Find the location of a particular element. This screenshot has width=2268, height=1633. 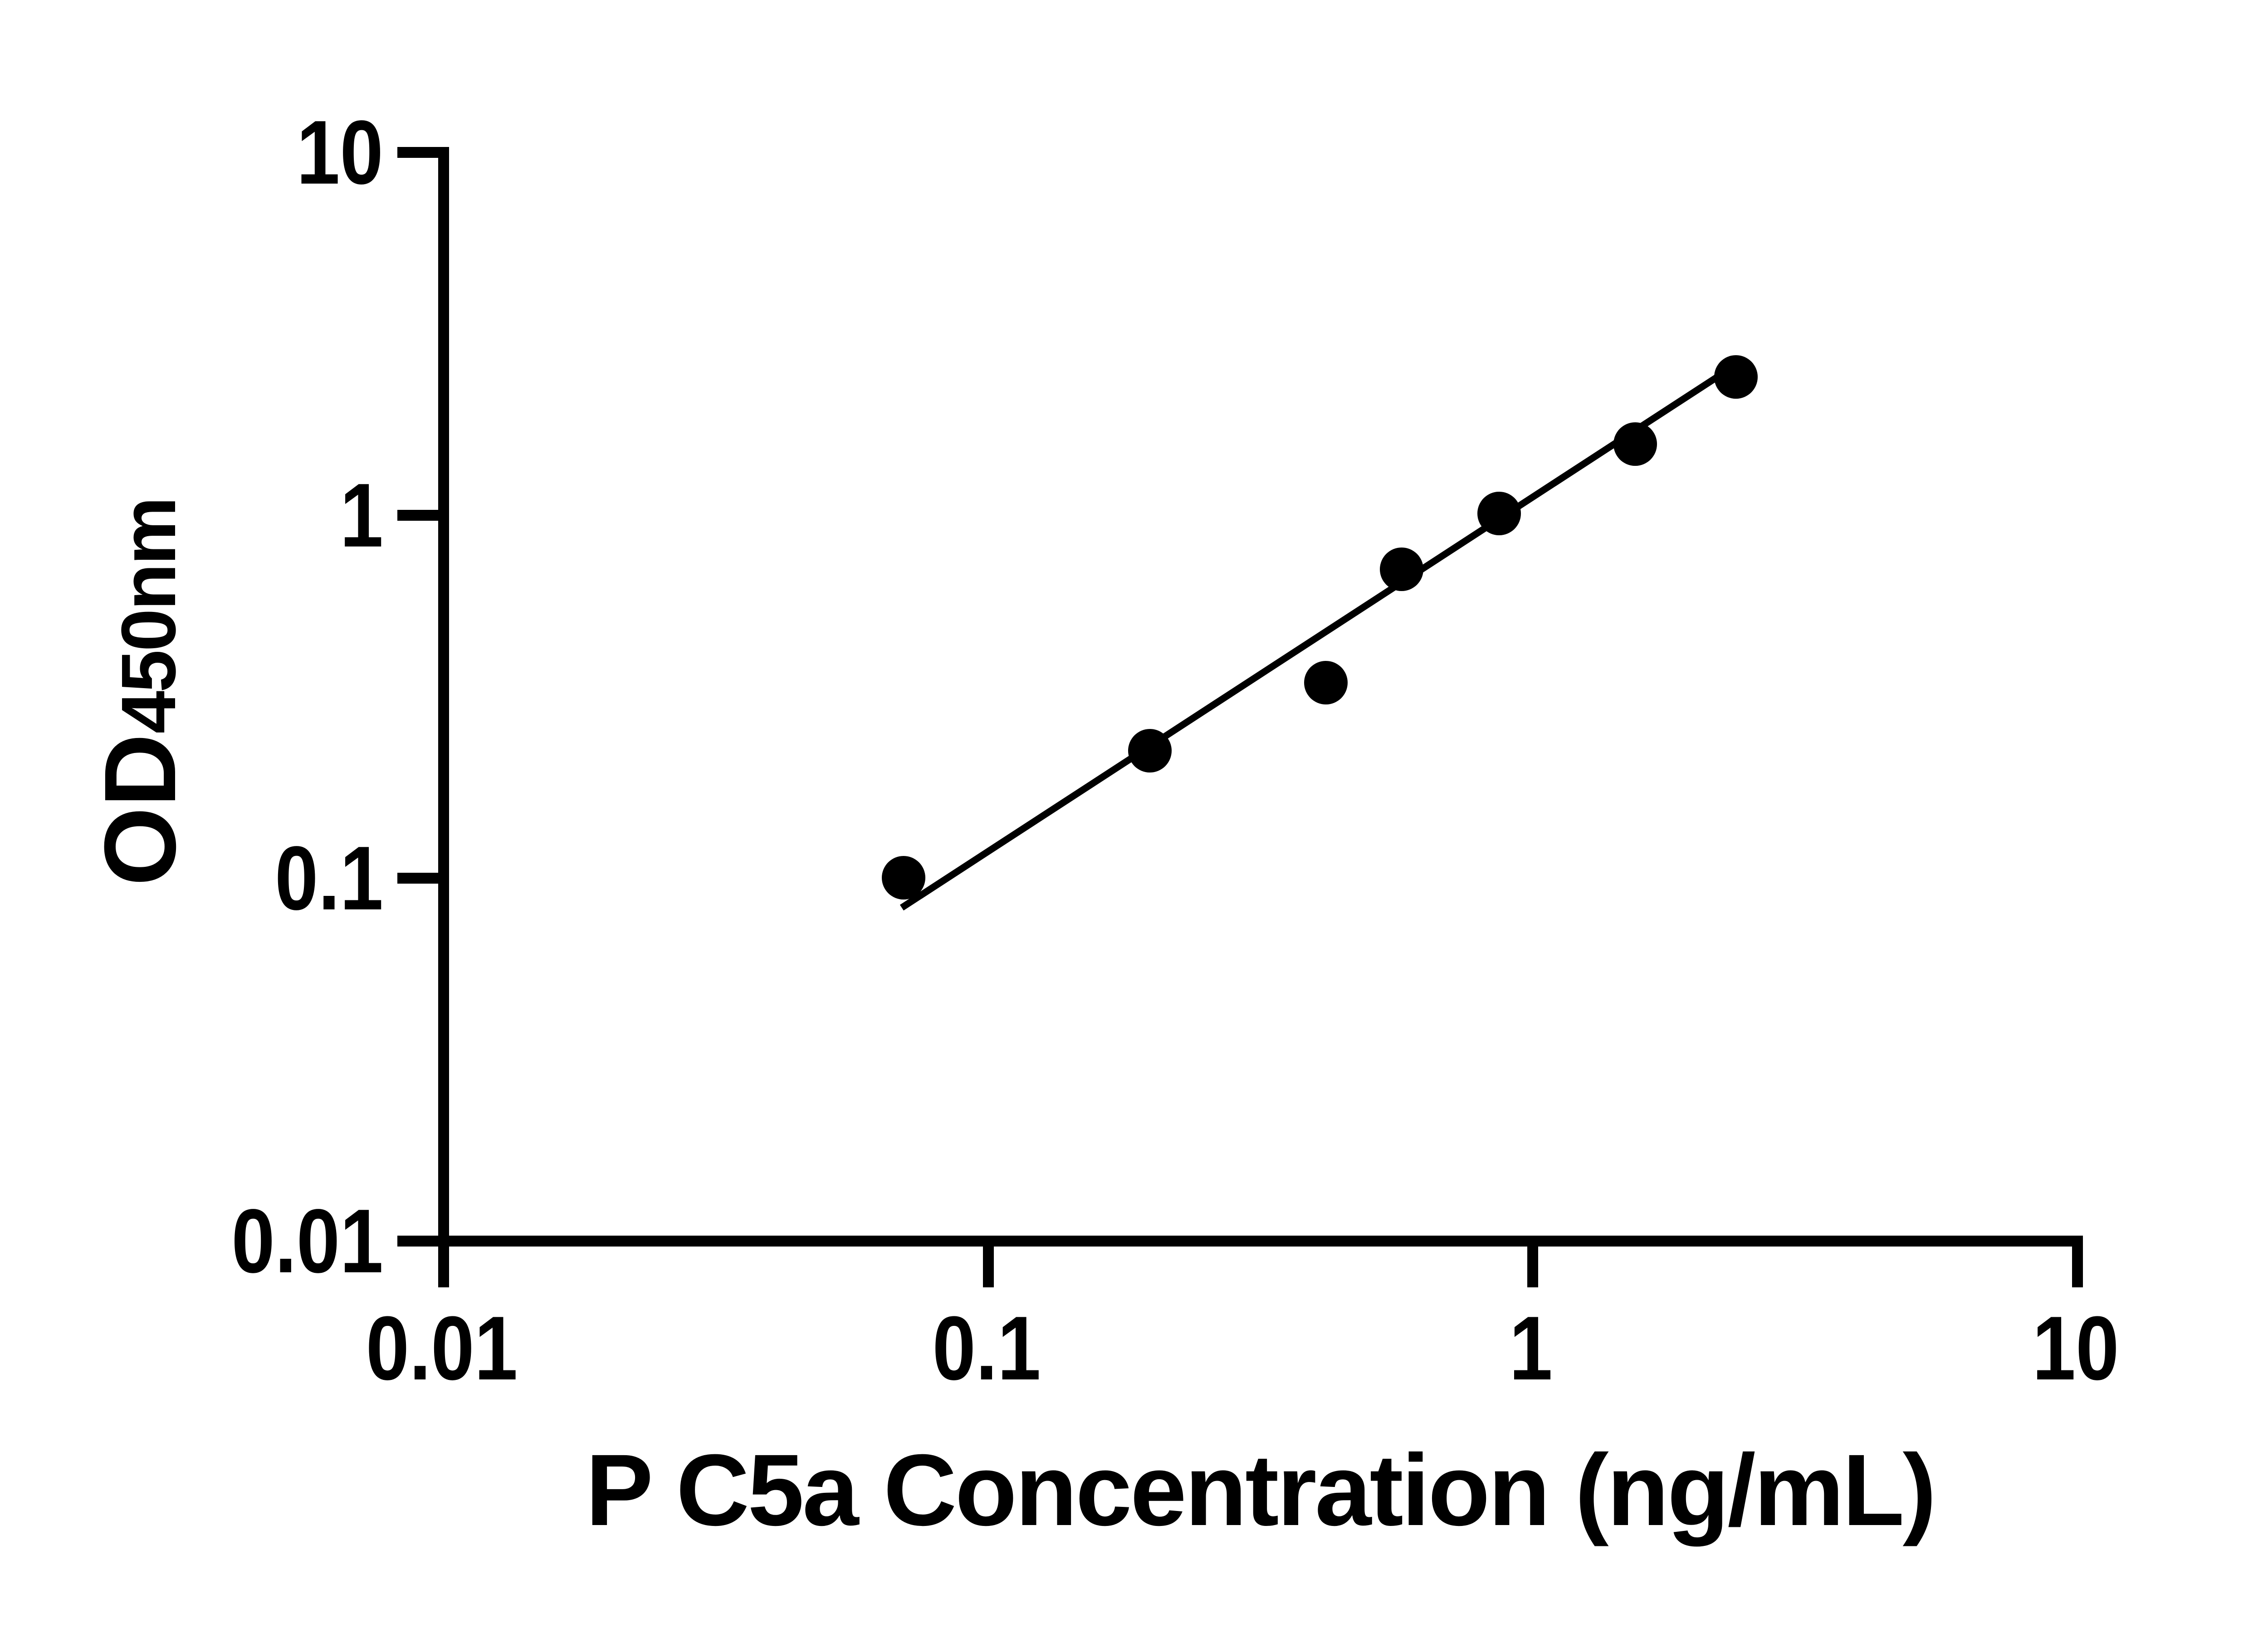

svg-text: OD450nm is located at coordinates (140, 692).